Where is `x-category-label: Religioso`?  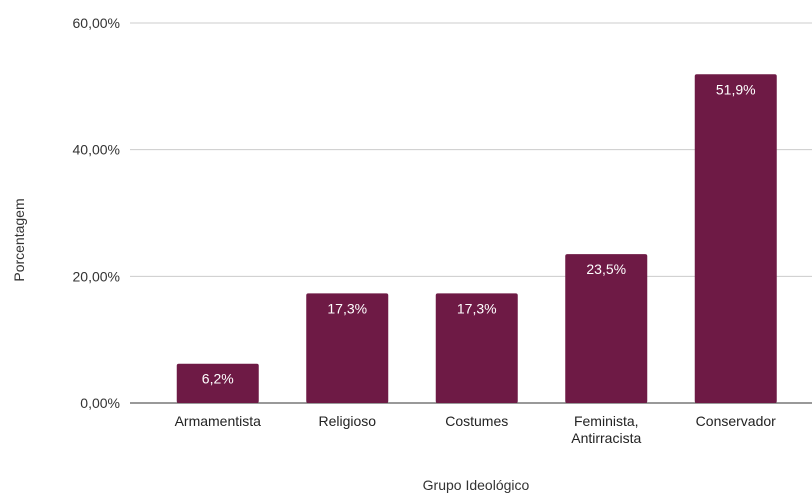 x-category-label: Religioso is located at coordinates (347, 421).